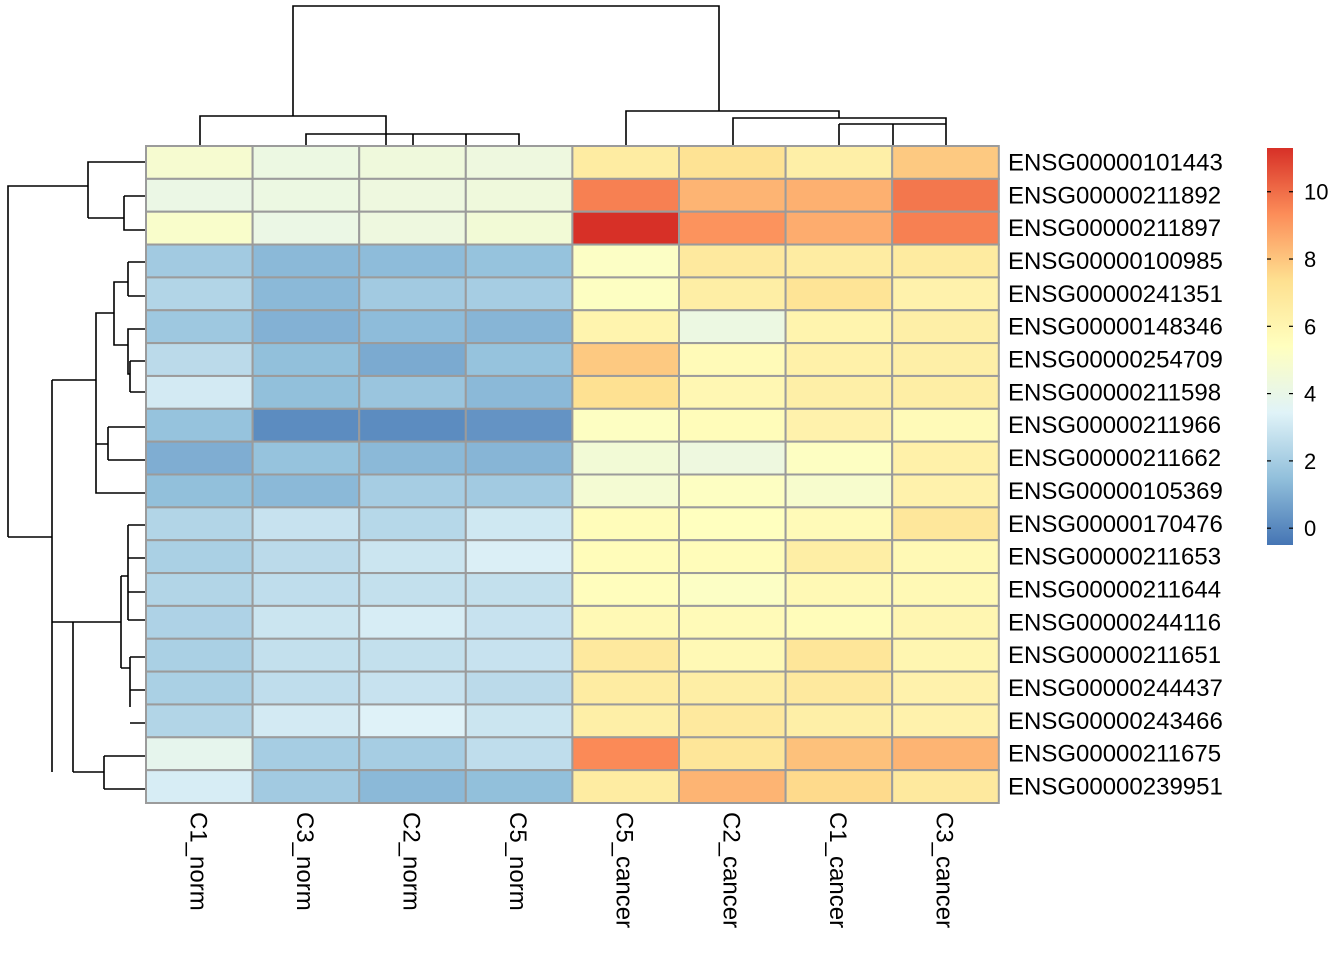 Image resolution: width=1344 pixels, height=960 pixels. Describe the element at coordinates (1297, 360) in the screenshot. I see `legend-ticks: 0 2 4 6 8 10` at that location.